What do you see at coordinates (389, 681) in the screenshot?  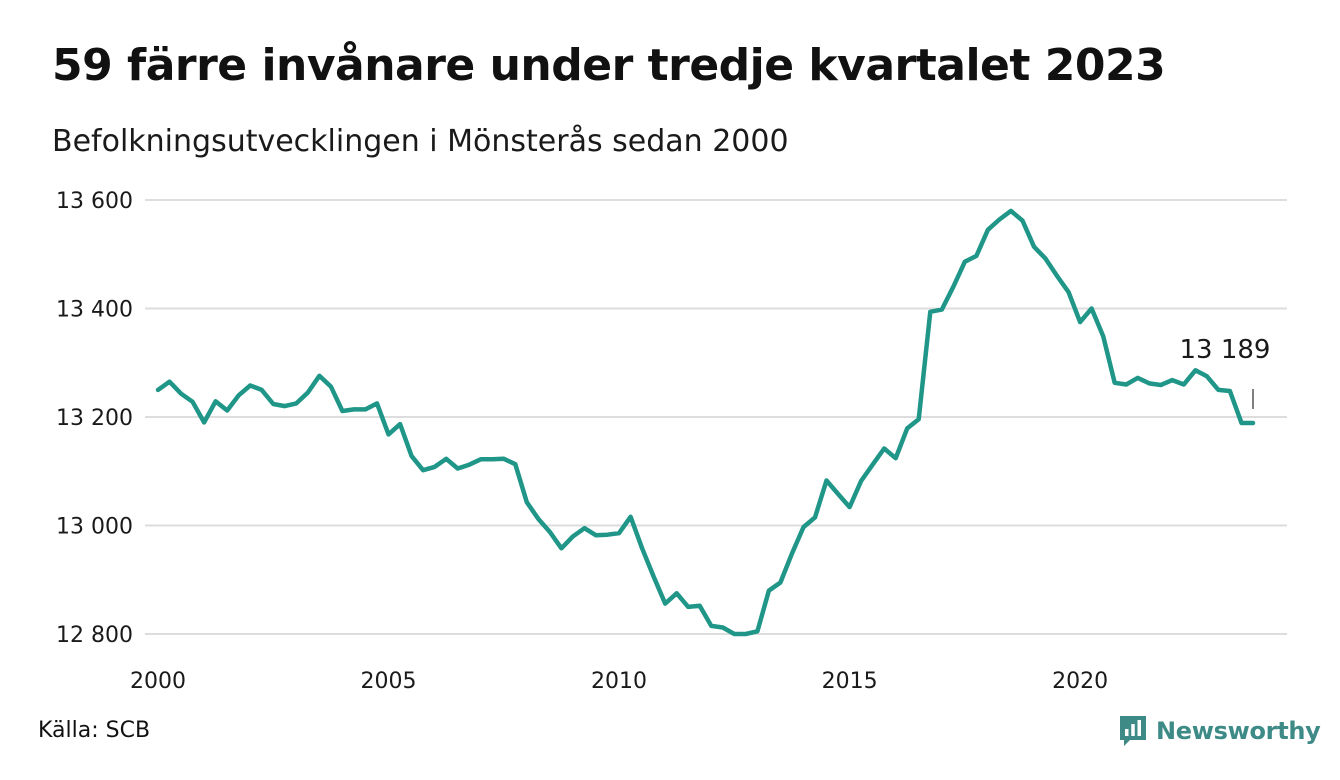 I see `x-tick-label: 2005` at bounding box center [389, 681].